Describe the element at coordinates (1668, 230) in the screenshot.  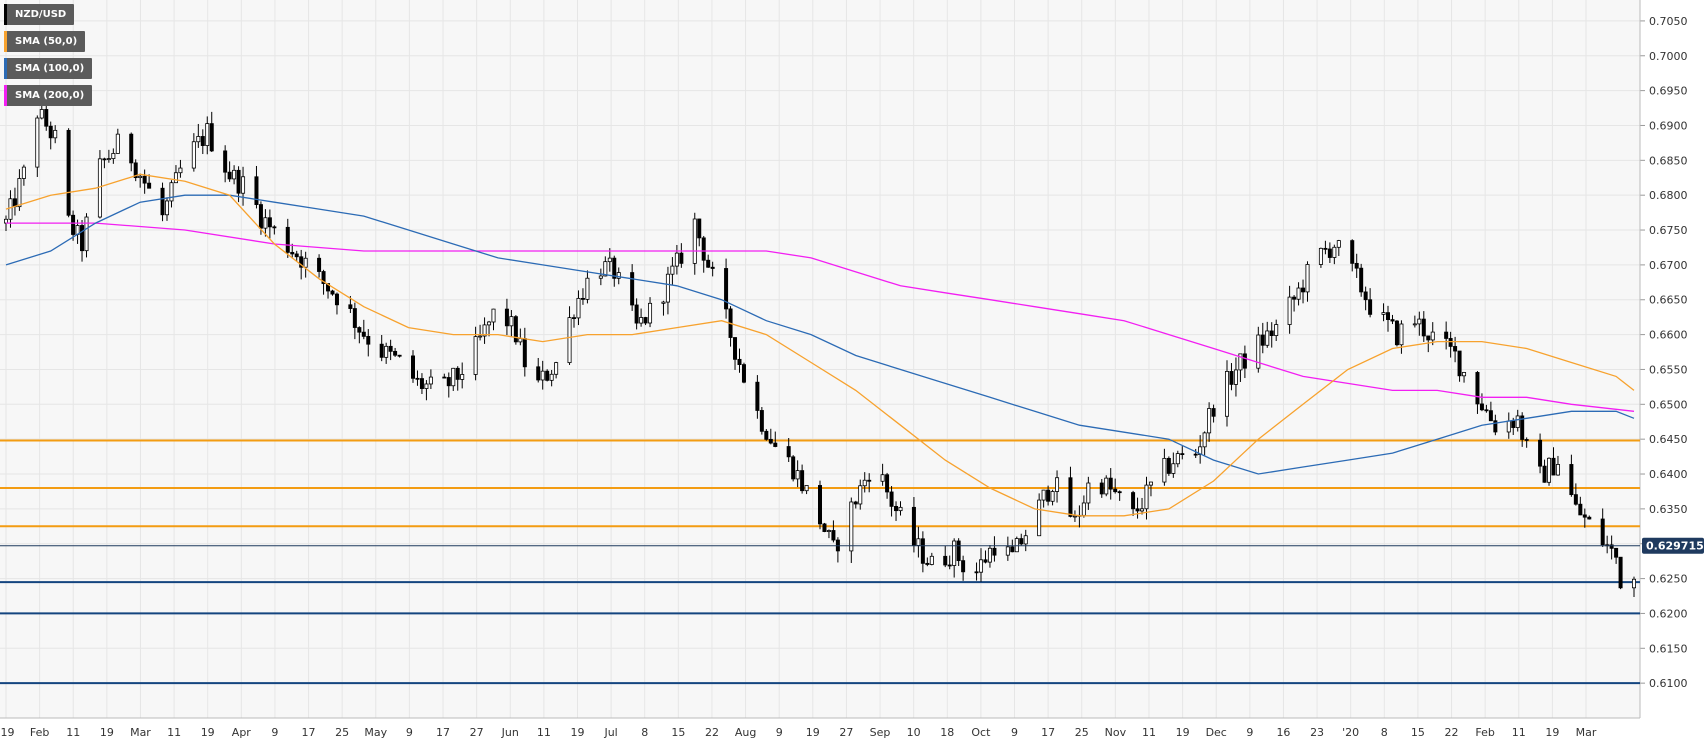
I see `y-axis-tick-label: 0.6750` at that location.